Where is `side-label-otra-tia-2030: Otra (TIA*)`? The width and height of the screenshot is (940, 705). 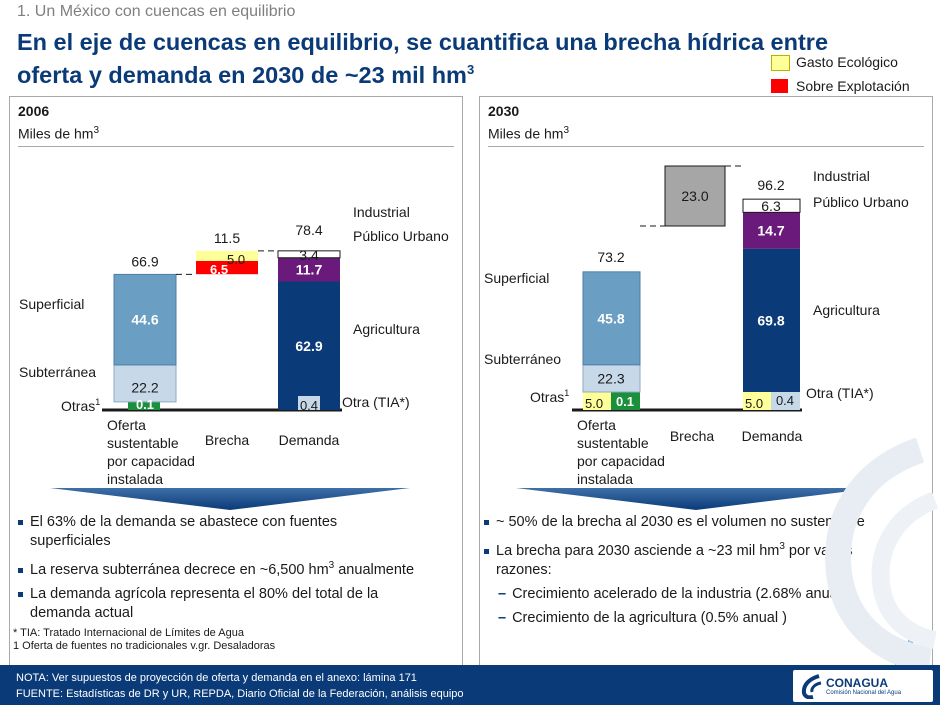 side-label-otra-tia-2030: Otra (TIA*) is located at coordinates (840, 393).